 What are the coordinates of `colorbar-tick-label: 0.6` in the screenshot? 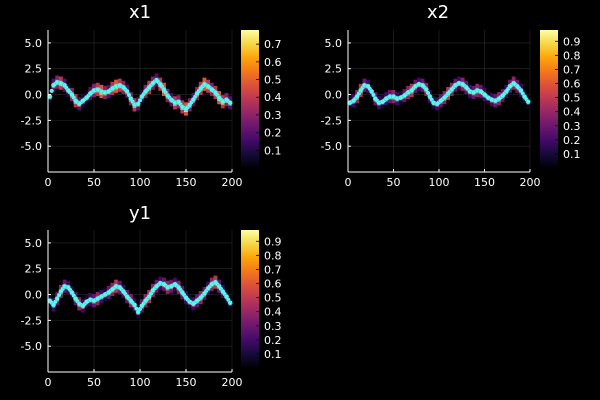 It's located at (273, 284).